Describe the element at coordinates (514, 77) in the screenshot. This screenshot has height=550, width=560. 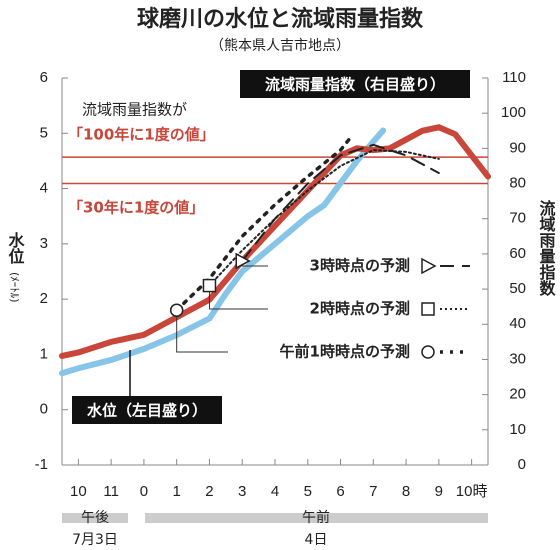
I see `y2-tick-label: 110` at that location.